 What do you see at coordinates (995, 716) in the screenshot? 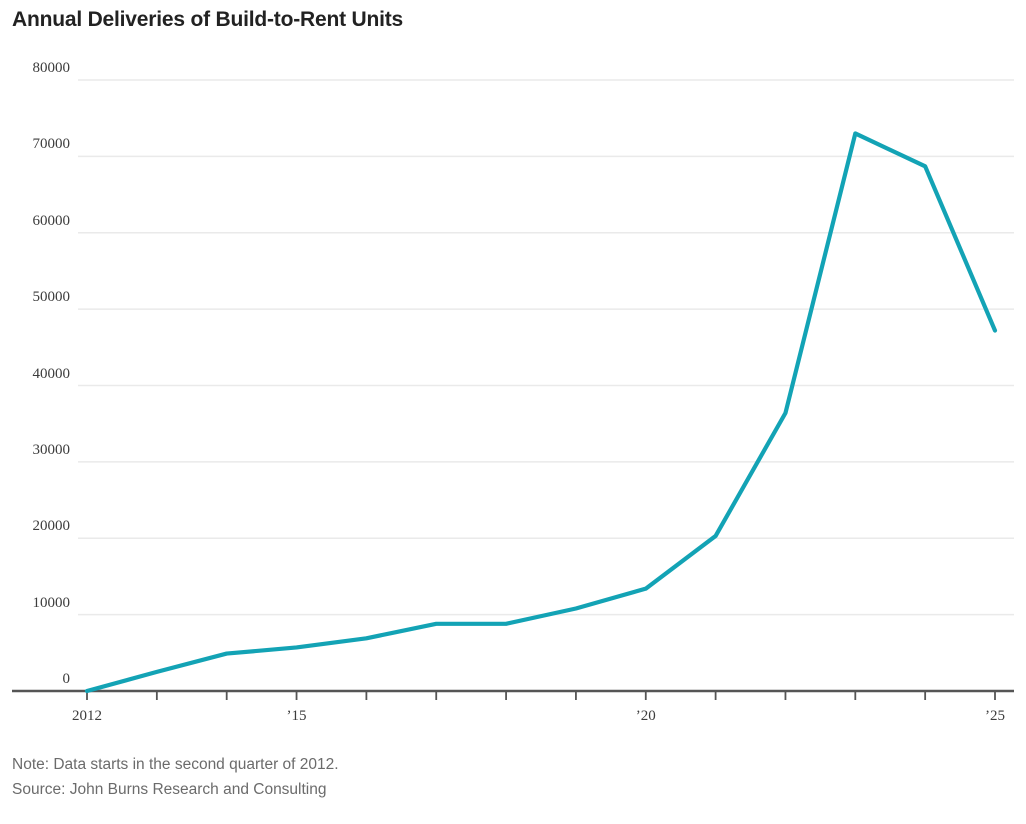
I see `x-axis-tick-label: ’25` at bounding box center [995, 716].